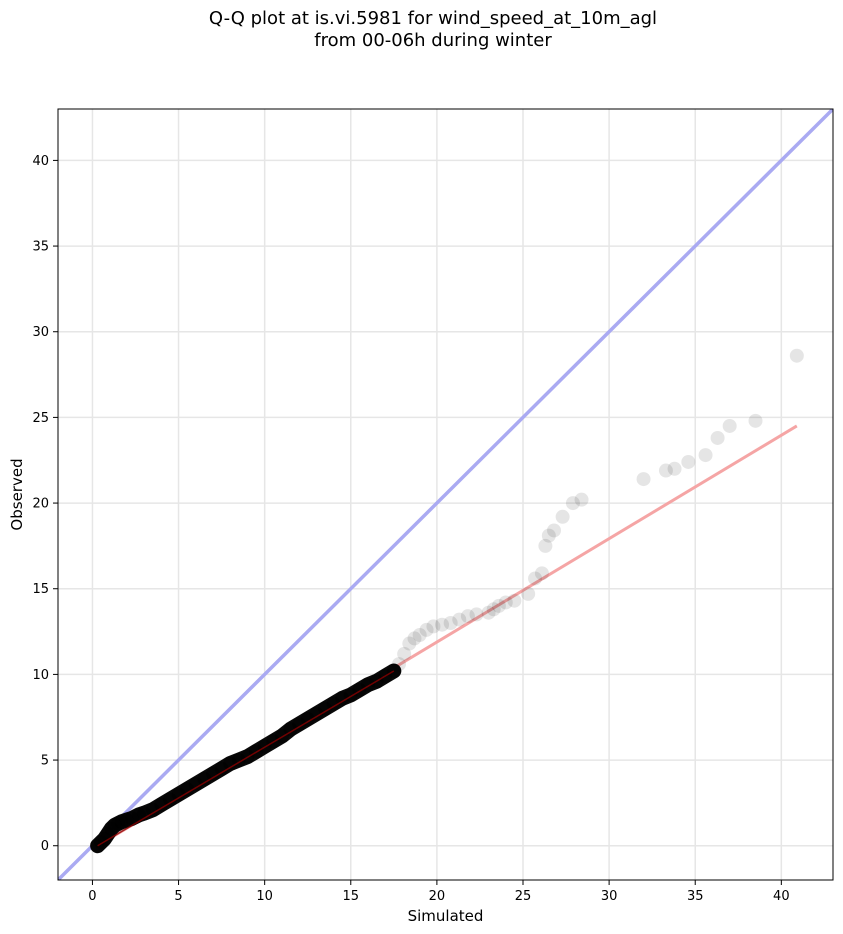 The image size is (843, 934). What do you see at coordinates (178, 896) in the screenshot?
I see `x-tick-label: 5` at bounding box center [178, 896].